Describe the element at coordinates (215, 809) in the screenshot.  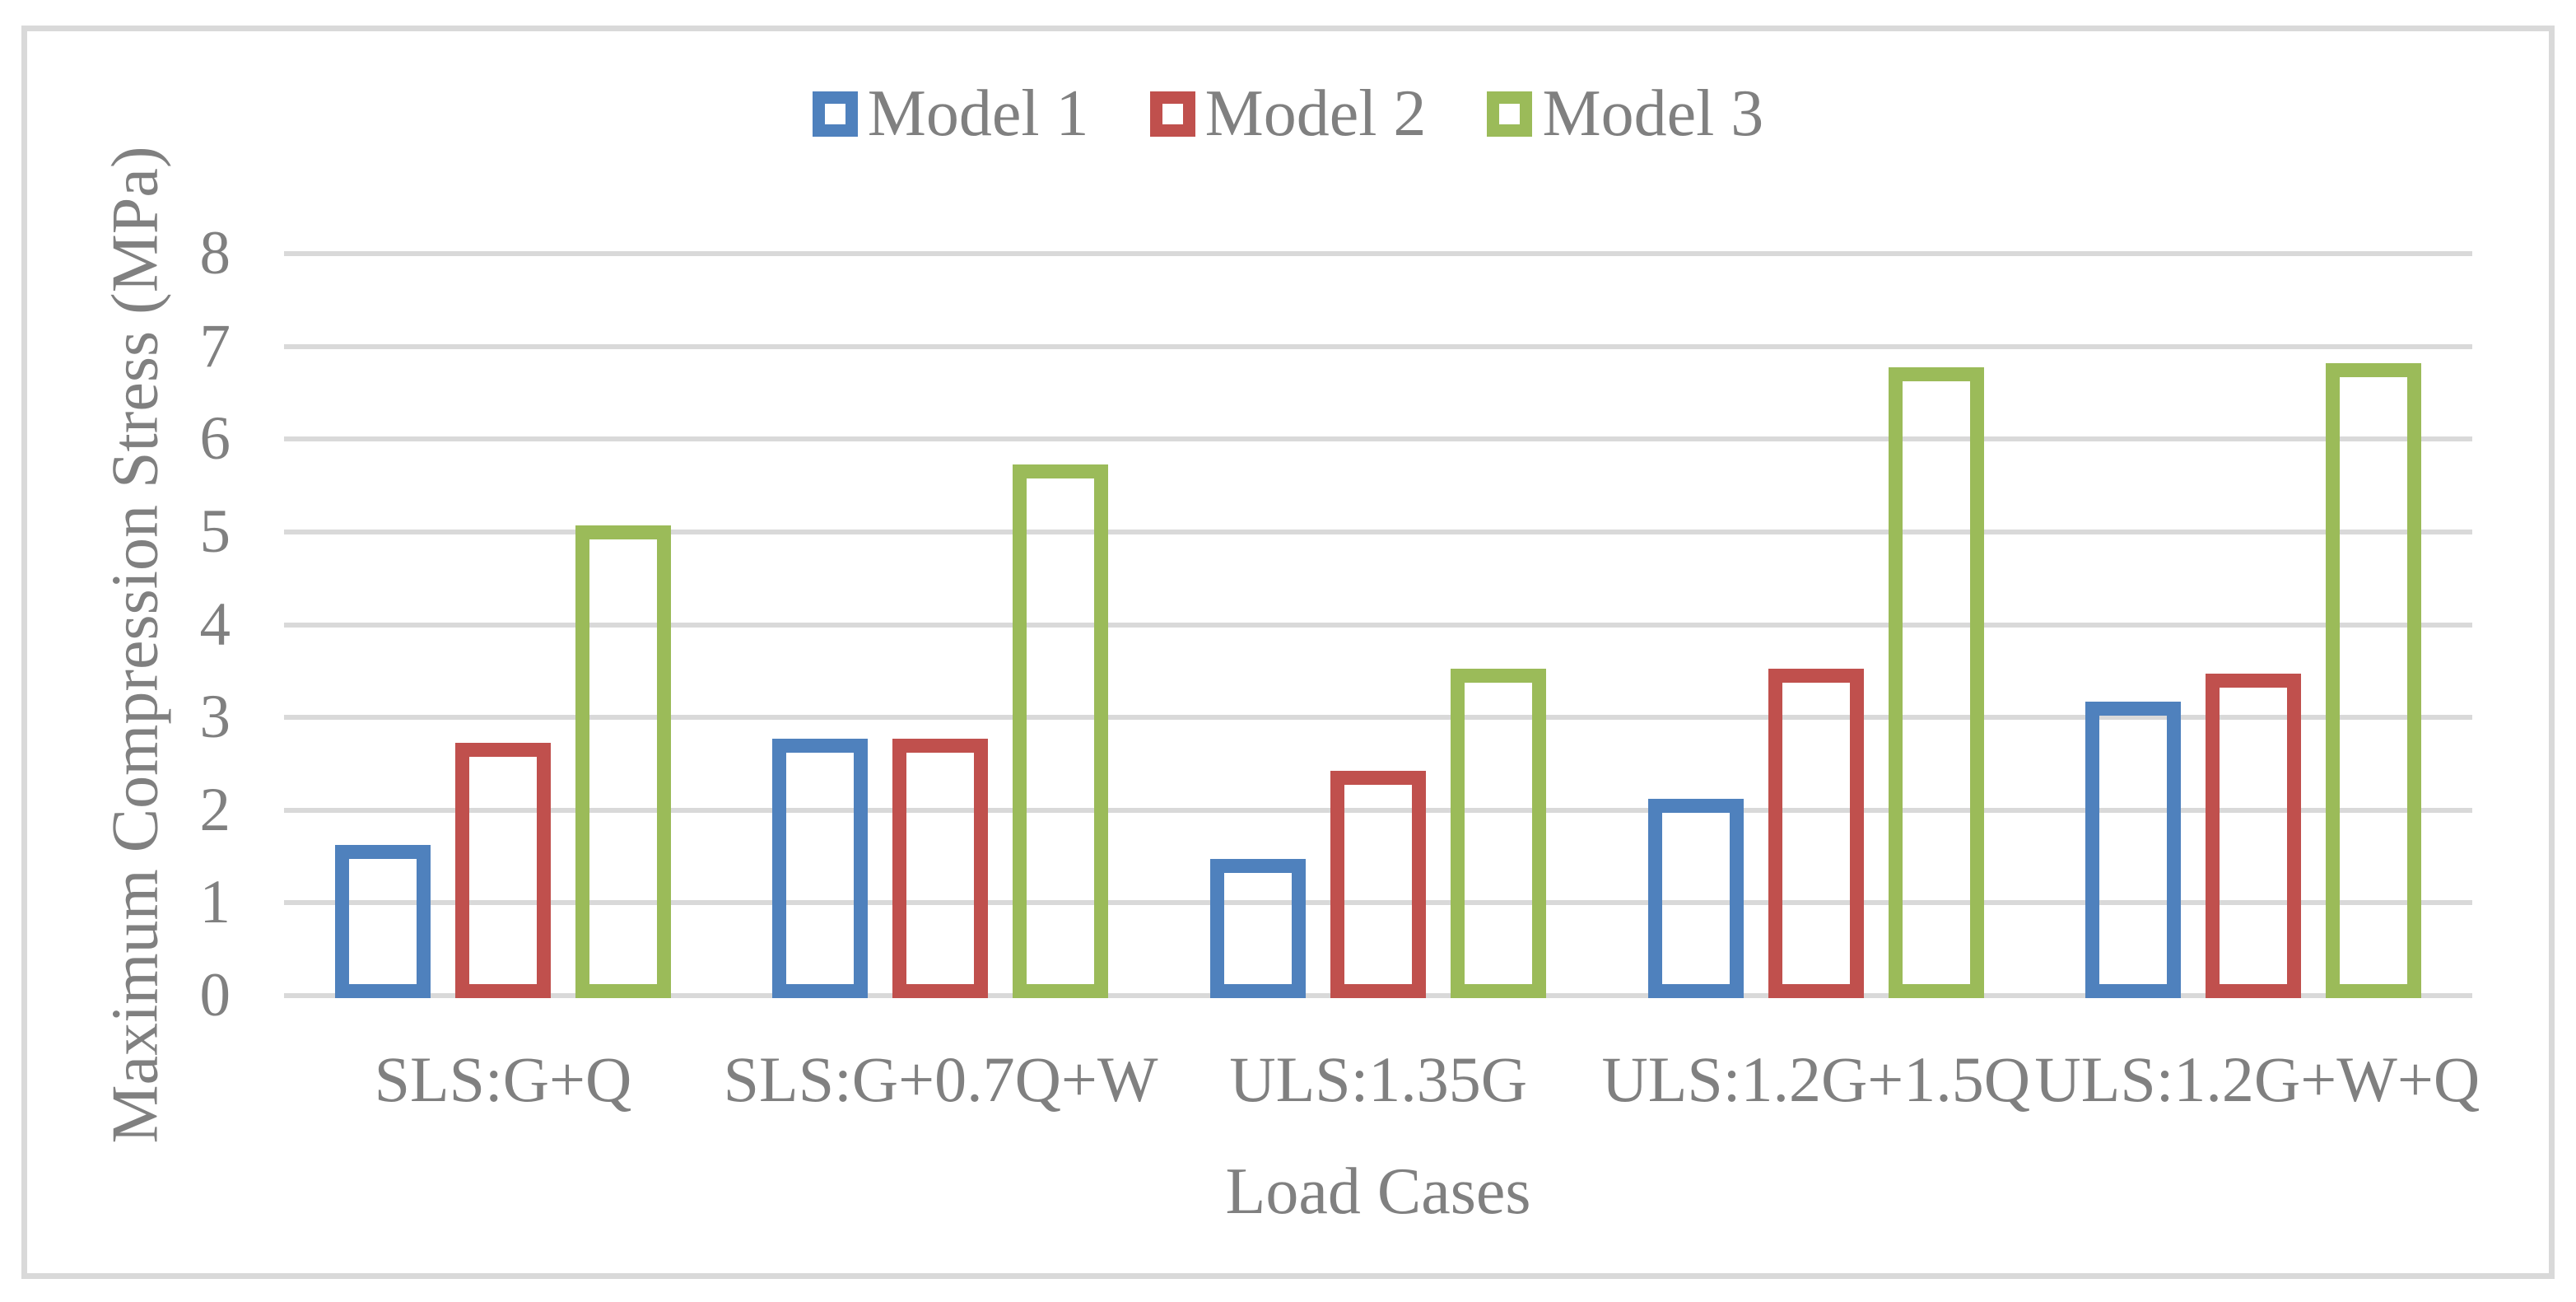
I see `y-tick-2: 2` at that location.